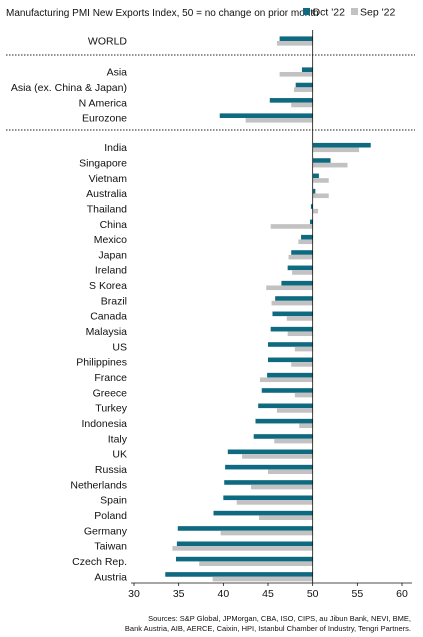 The height and width of the screenshot is (637, 423). What do you see at coordinates (104, 119) in the screenshot?
I see `category-label-eurozone: Eurozone` at bounding box center [104, 119].